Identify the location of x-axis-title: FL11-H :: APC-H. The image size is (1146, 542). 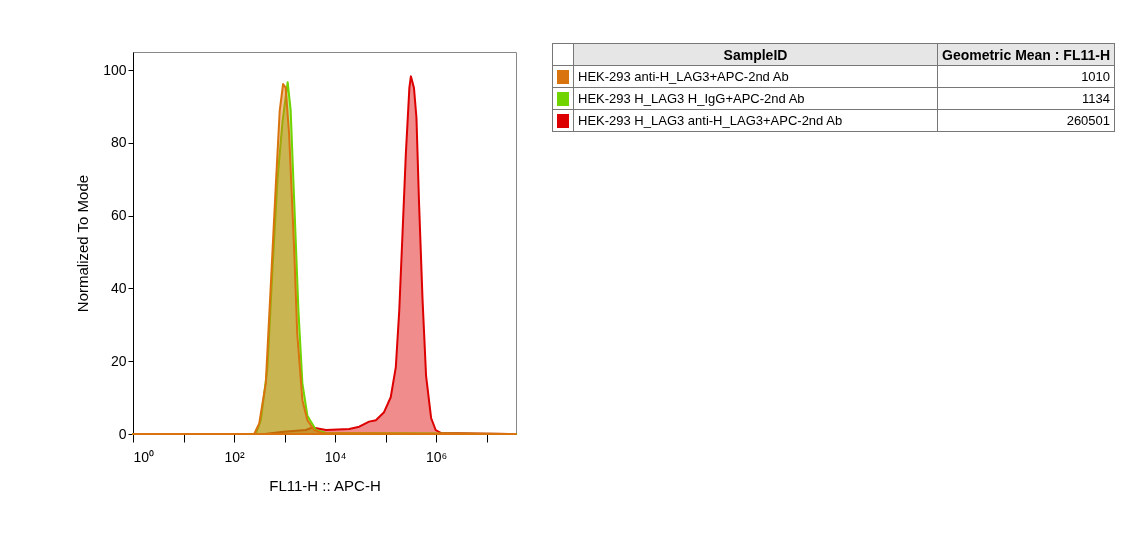
(325, 485).